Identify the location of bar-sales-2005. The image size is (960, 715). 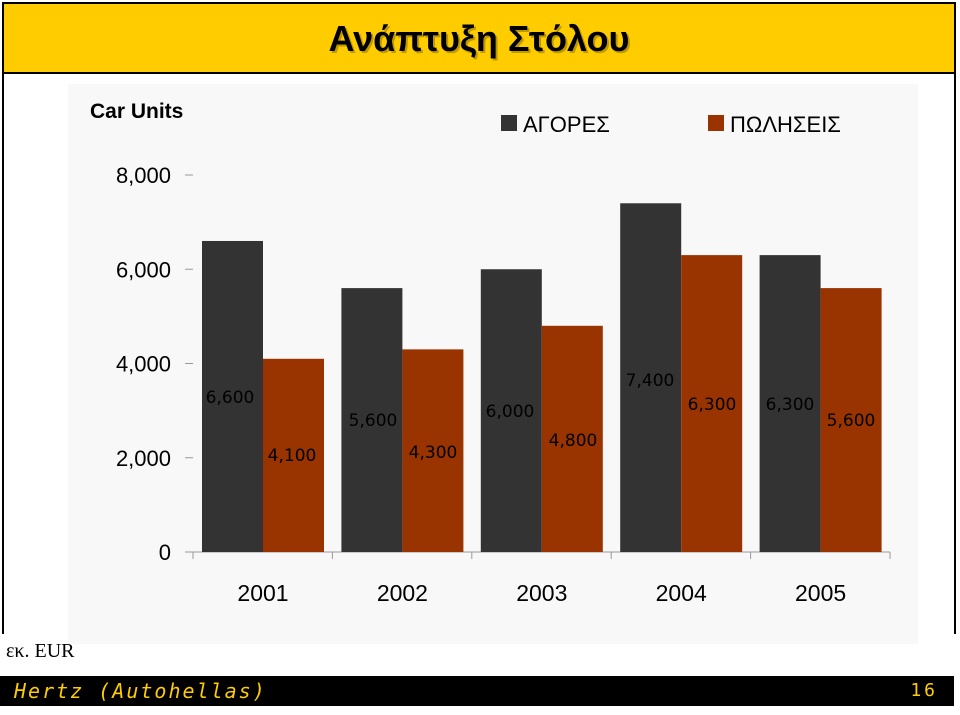
(851, 420).